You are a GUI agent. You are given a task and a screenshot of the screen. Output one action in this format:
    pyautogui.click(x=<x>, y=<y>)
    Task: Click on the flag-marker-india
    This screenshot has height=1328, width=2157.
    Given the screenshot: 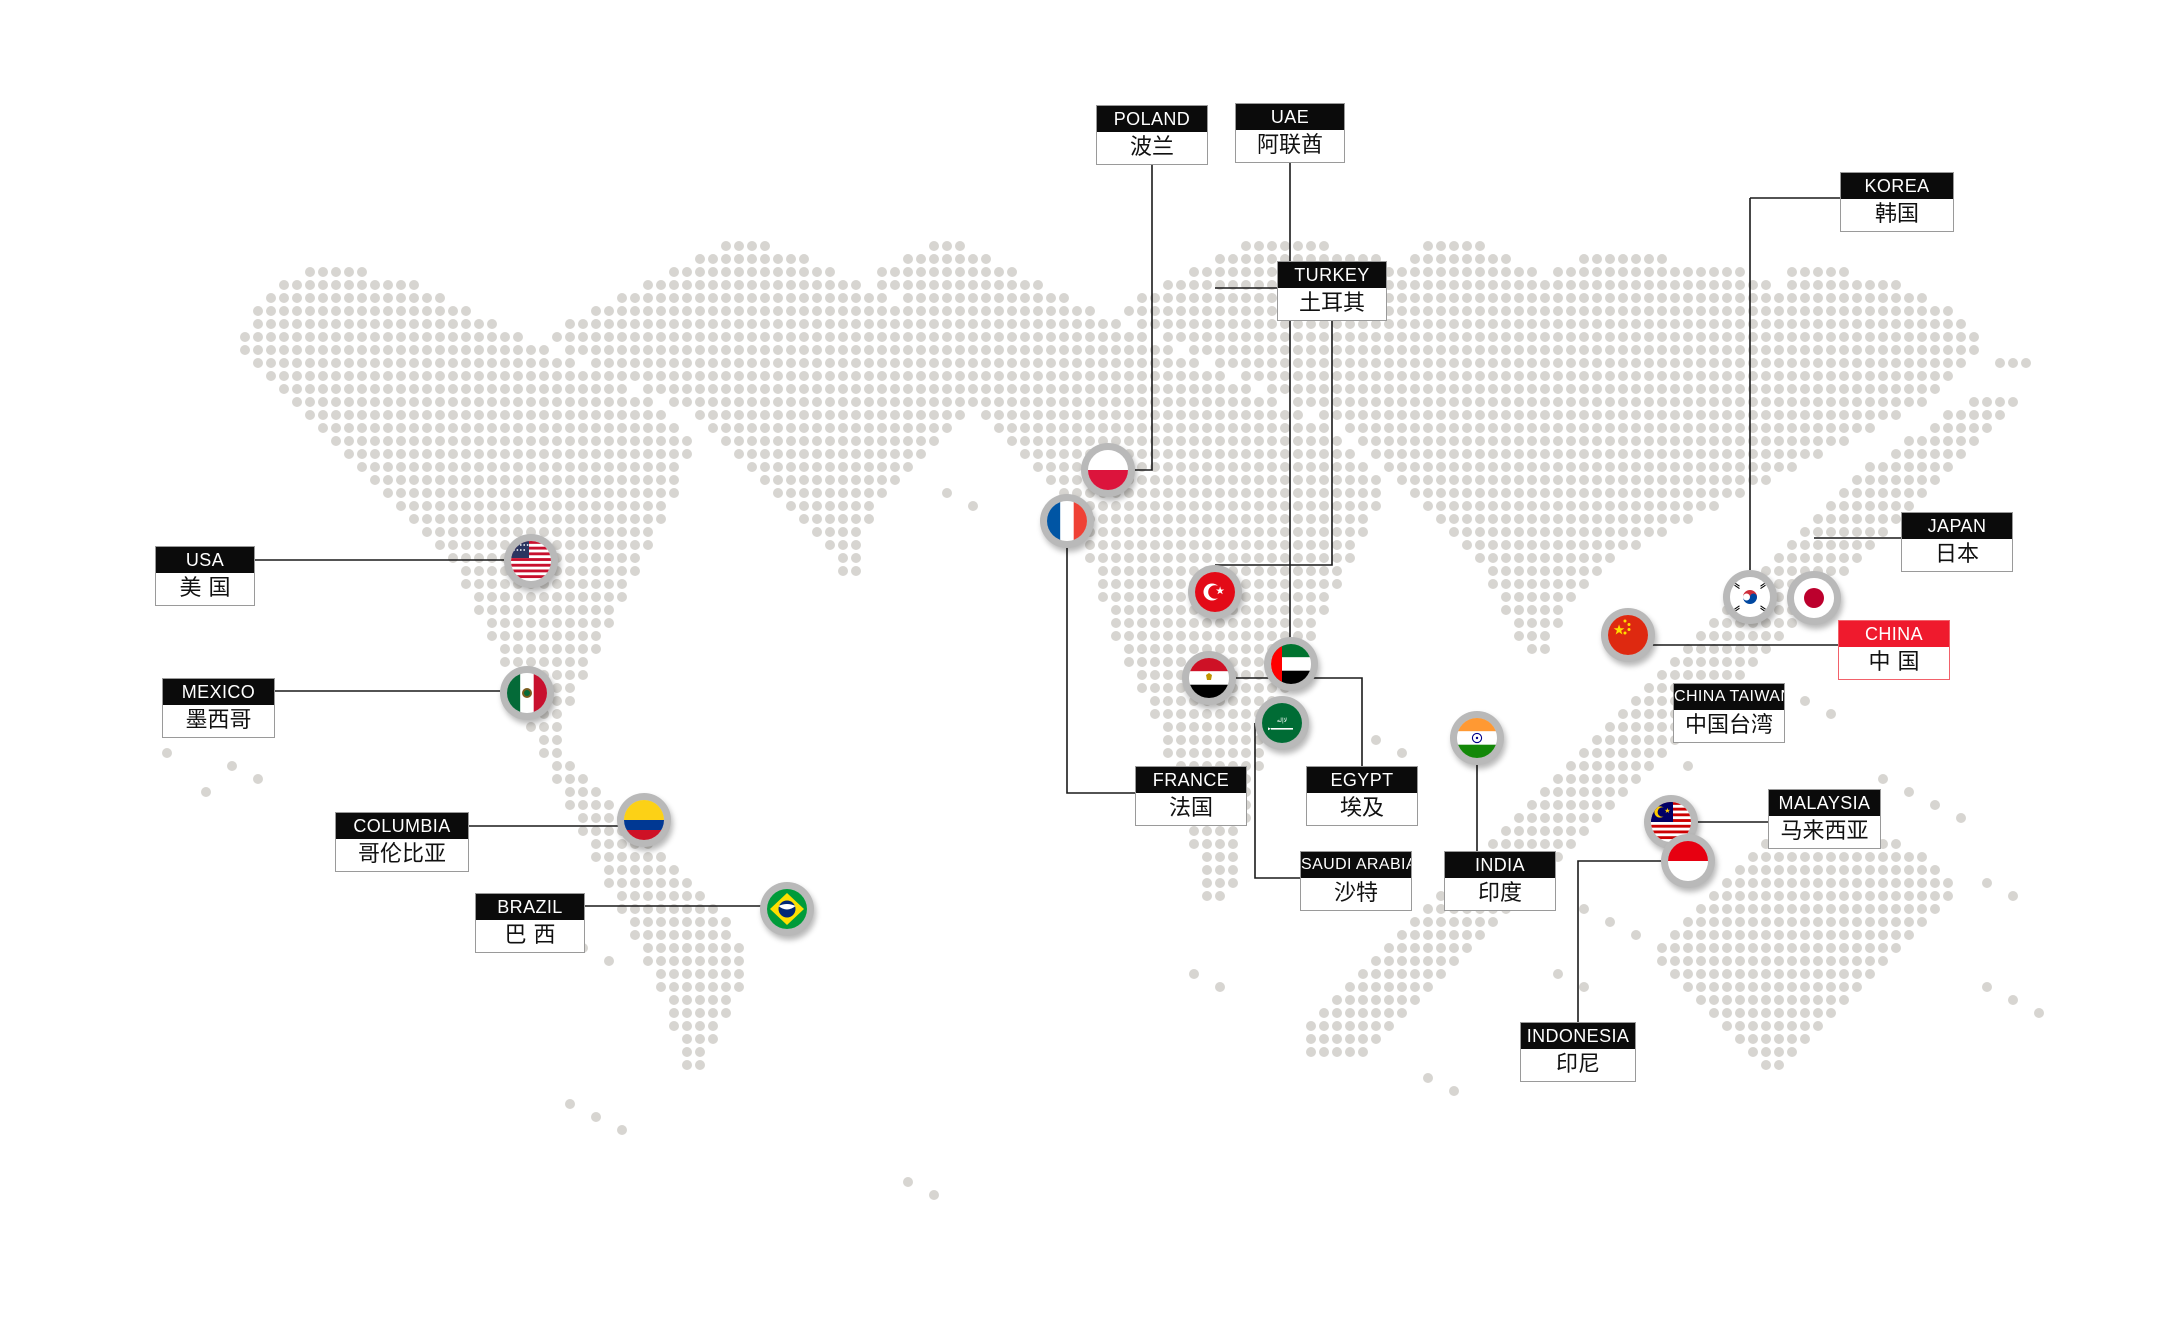 What is the action you would take?
    pyautogui.click(x=1477, y=738)
    